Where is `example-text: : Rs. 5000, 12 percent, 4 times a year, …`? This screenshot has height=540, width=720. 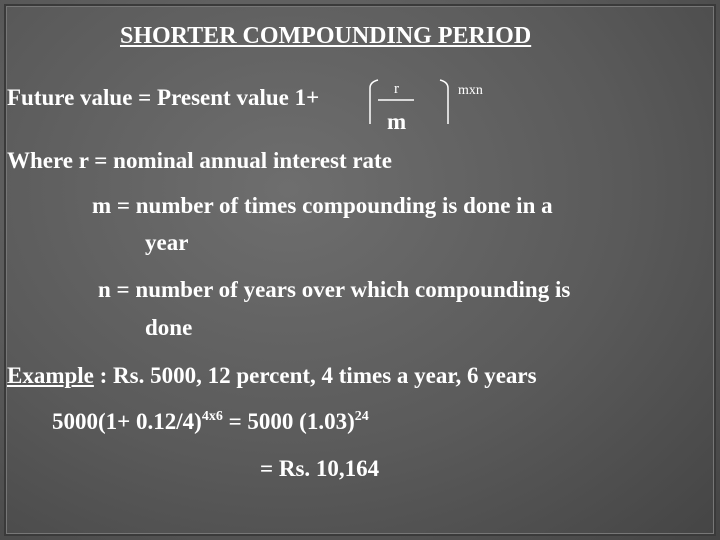
example-text: : Rs. 5000, 12 percent, 4 times a year, … is located at coordinates (315, 375).